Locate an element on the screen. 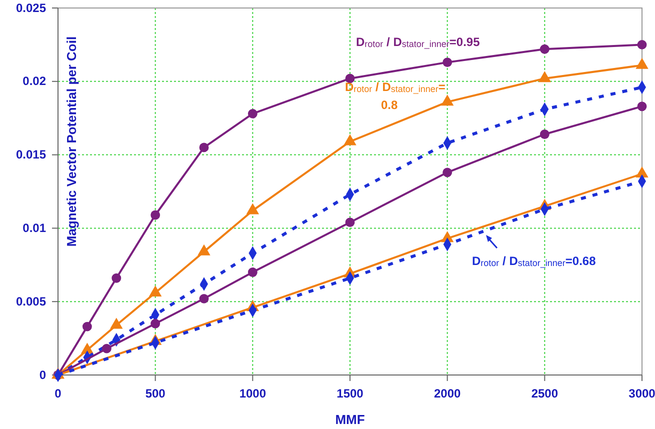 The width and height of the screenshot is (655, 429). x-axis-title: MMF is located at coordinates (350, 419).